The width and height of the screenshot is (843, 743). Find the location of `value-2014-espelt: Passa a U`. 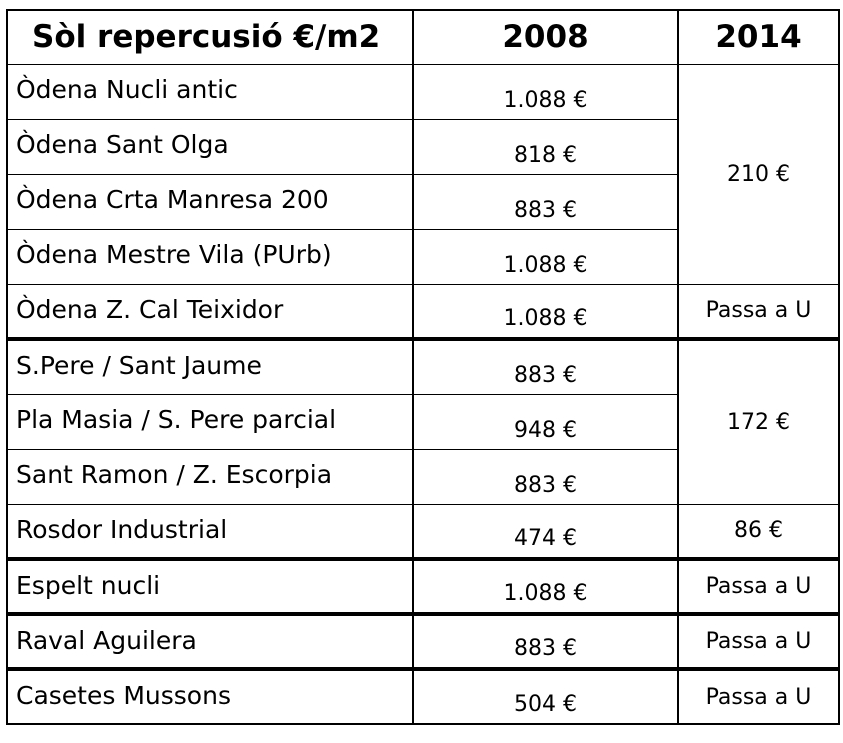

value-2014-espelt: Passa a U is located at coordinates (758, 586).